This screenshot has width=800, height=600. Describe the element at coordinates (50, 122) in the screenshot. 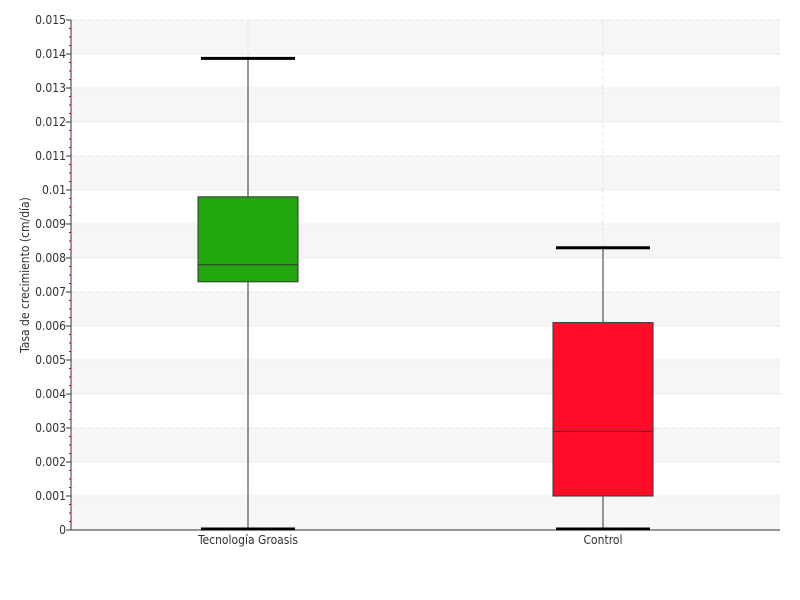

I see `y-tick-label: 0.012` at that location.